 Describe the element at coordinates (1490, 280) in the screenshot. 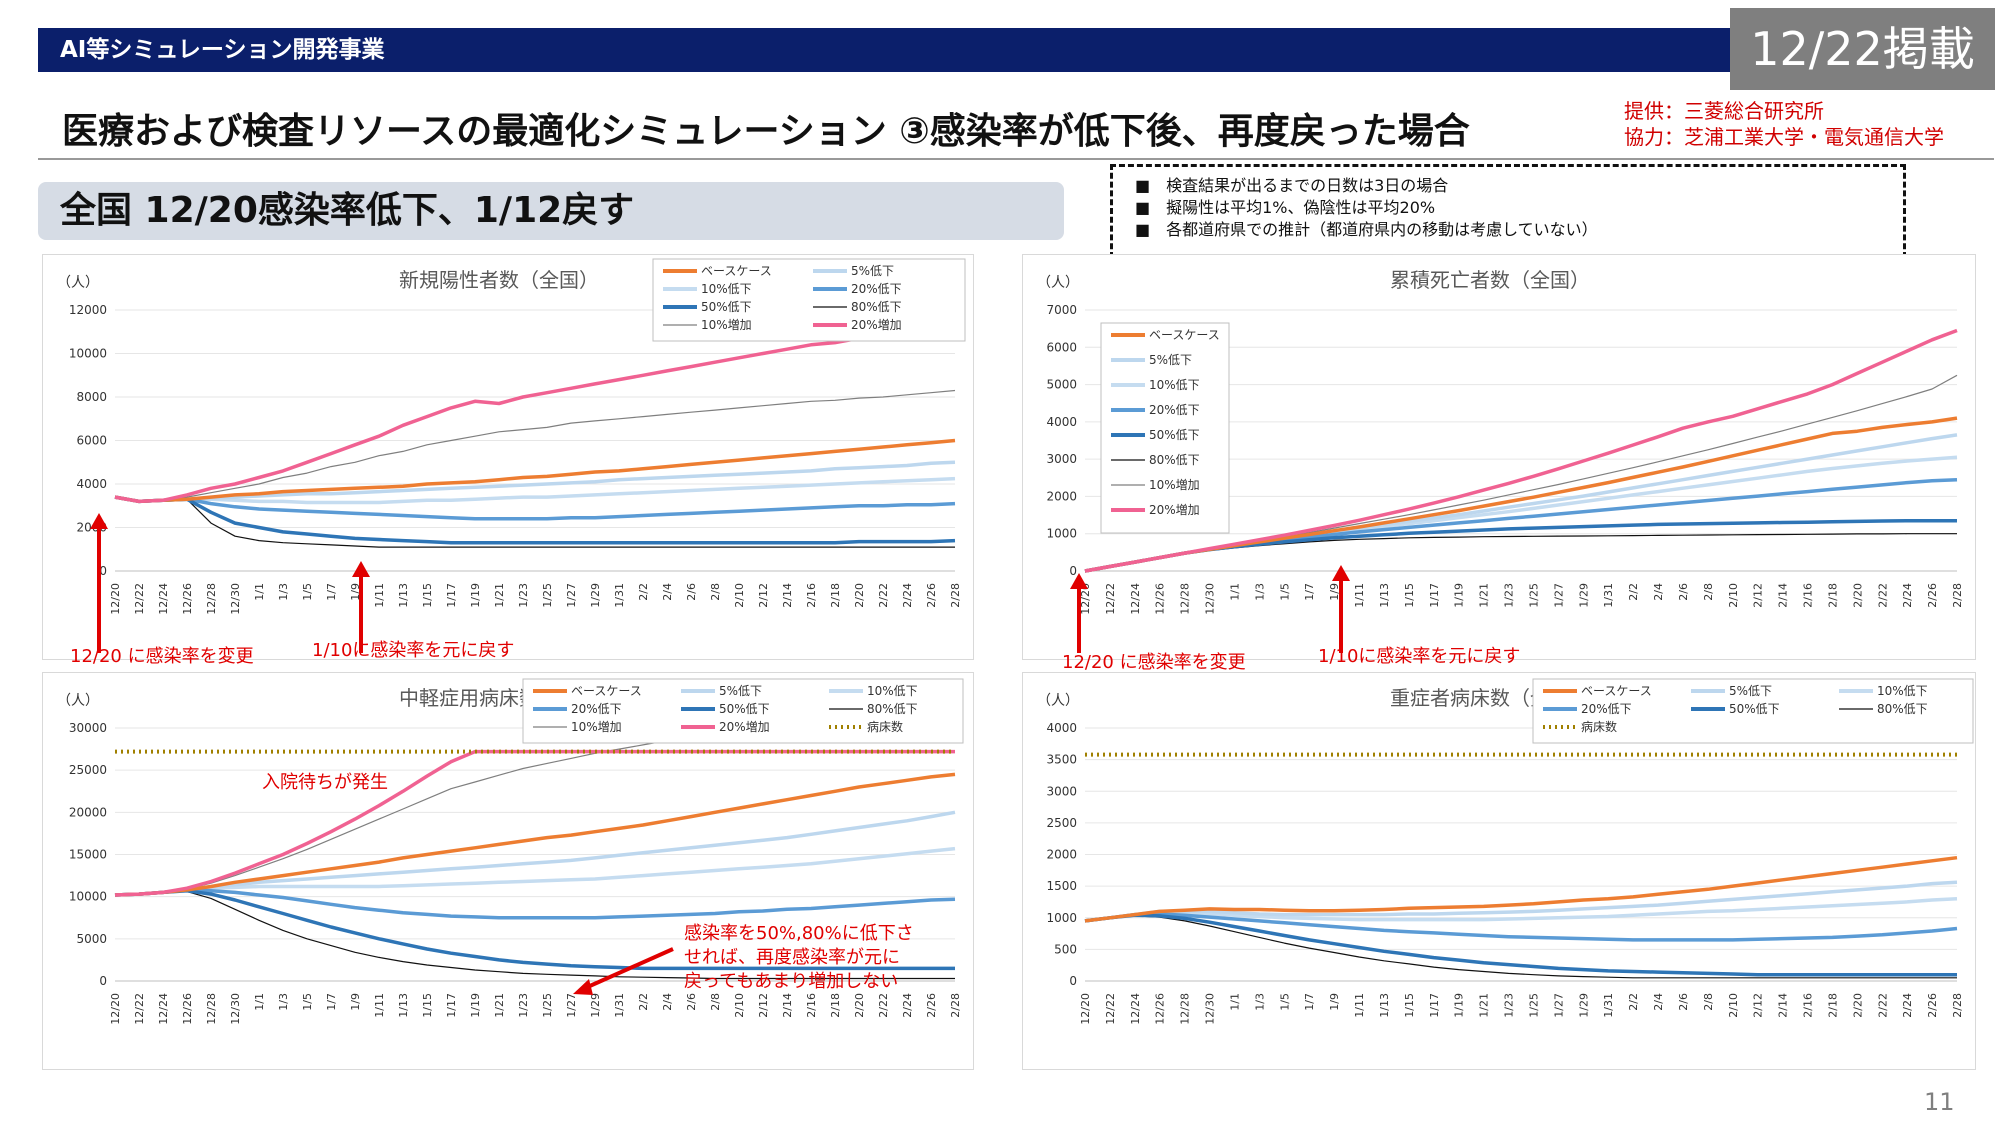

I see `chart-title: 累積死亡者数（全国）` at that location.